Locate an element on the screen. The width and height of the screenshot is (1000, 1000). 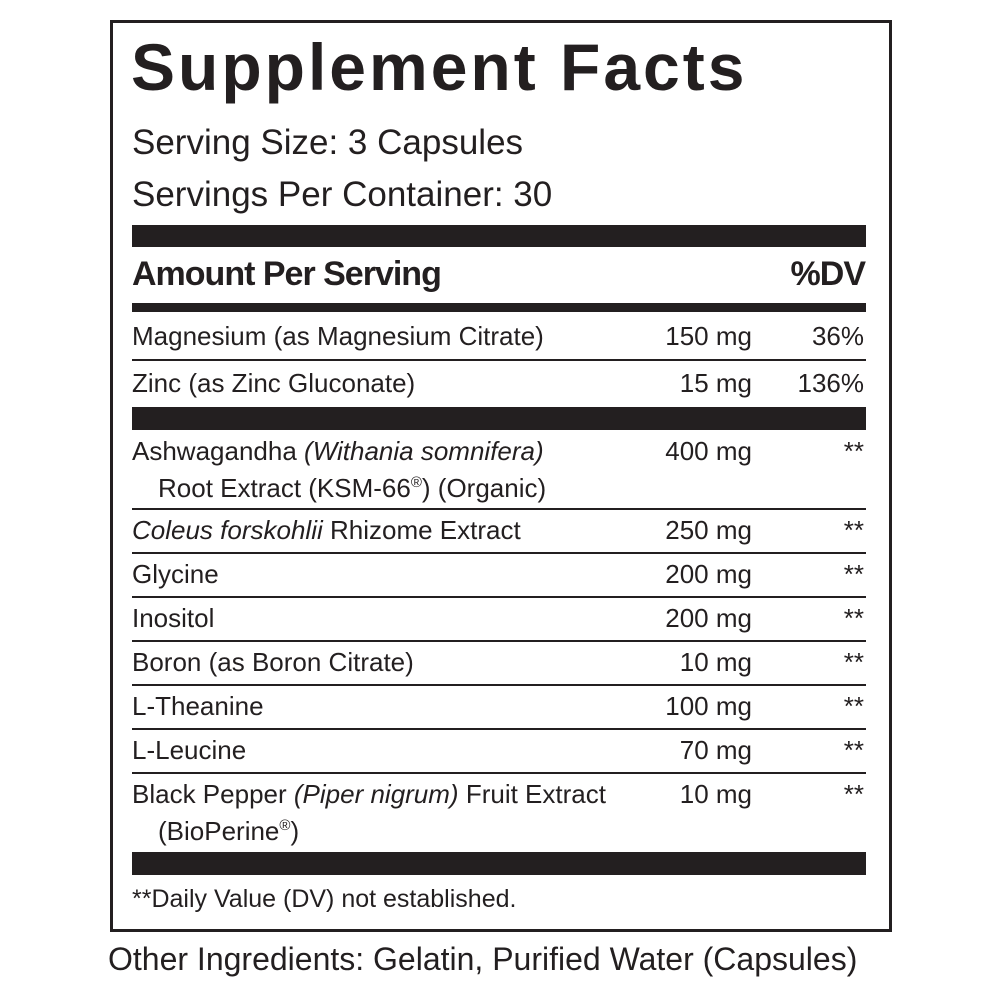
name-part: Glycine is located at coordinates (175, 574).